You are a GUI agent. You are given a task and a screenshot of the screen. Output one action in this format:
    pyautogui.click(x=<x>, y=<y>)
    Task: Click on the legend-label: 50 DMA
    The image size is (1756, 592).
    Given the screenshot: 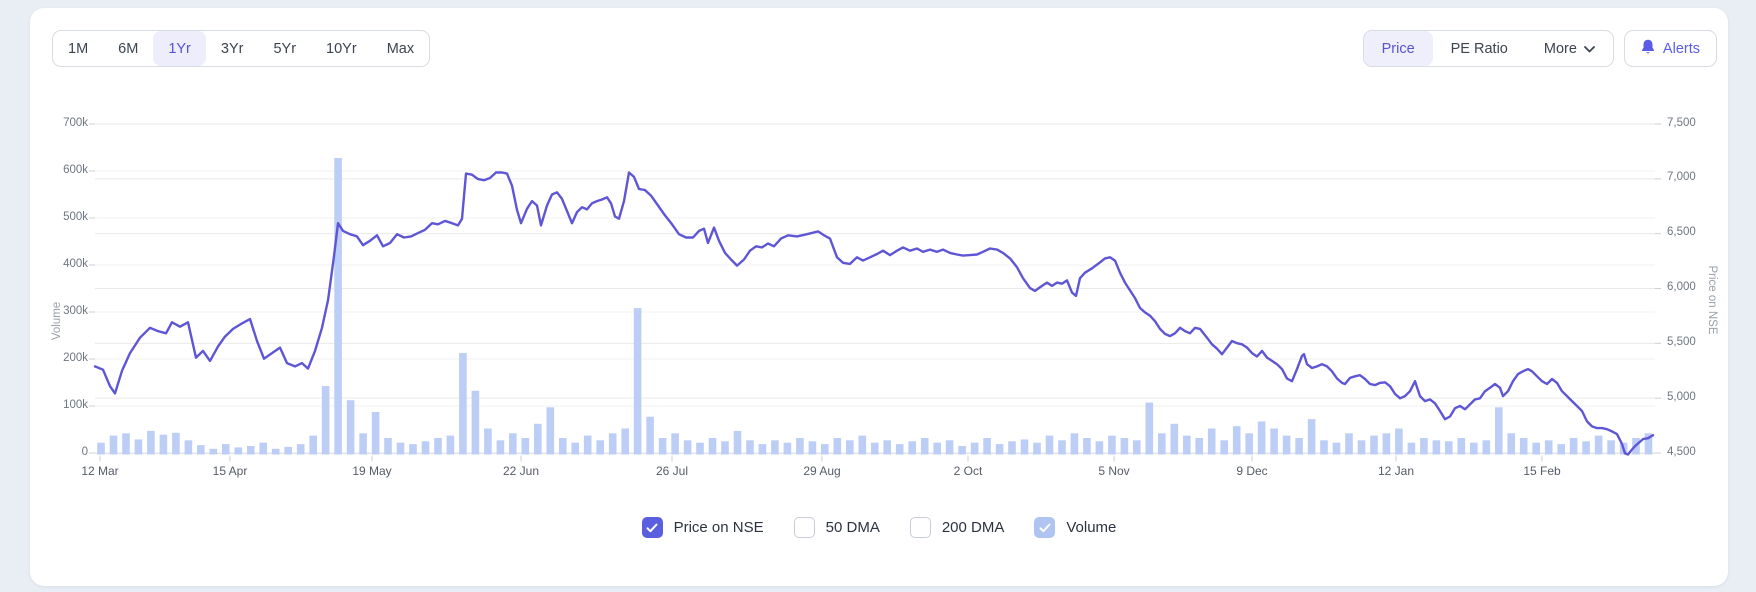 What is the action you would take?
    pyautogui.click(x=852, y=527)
    